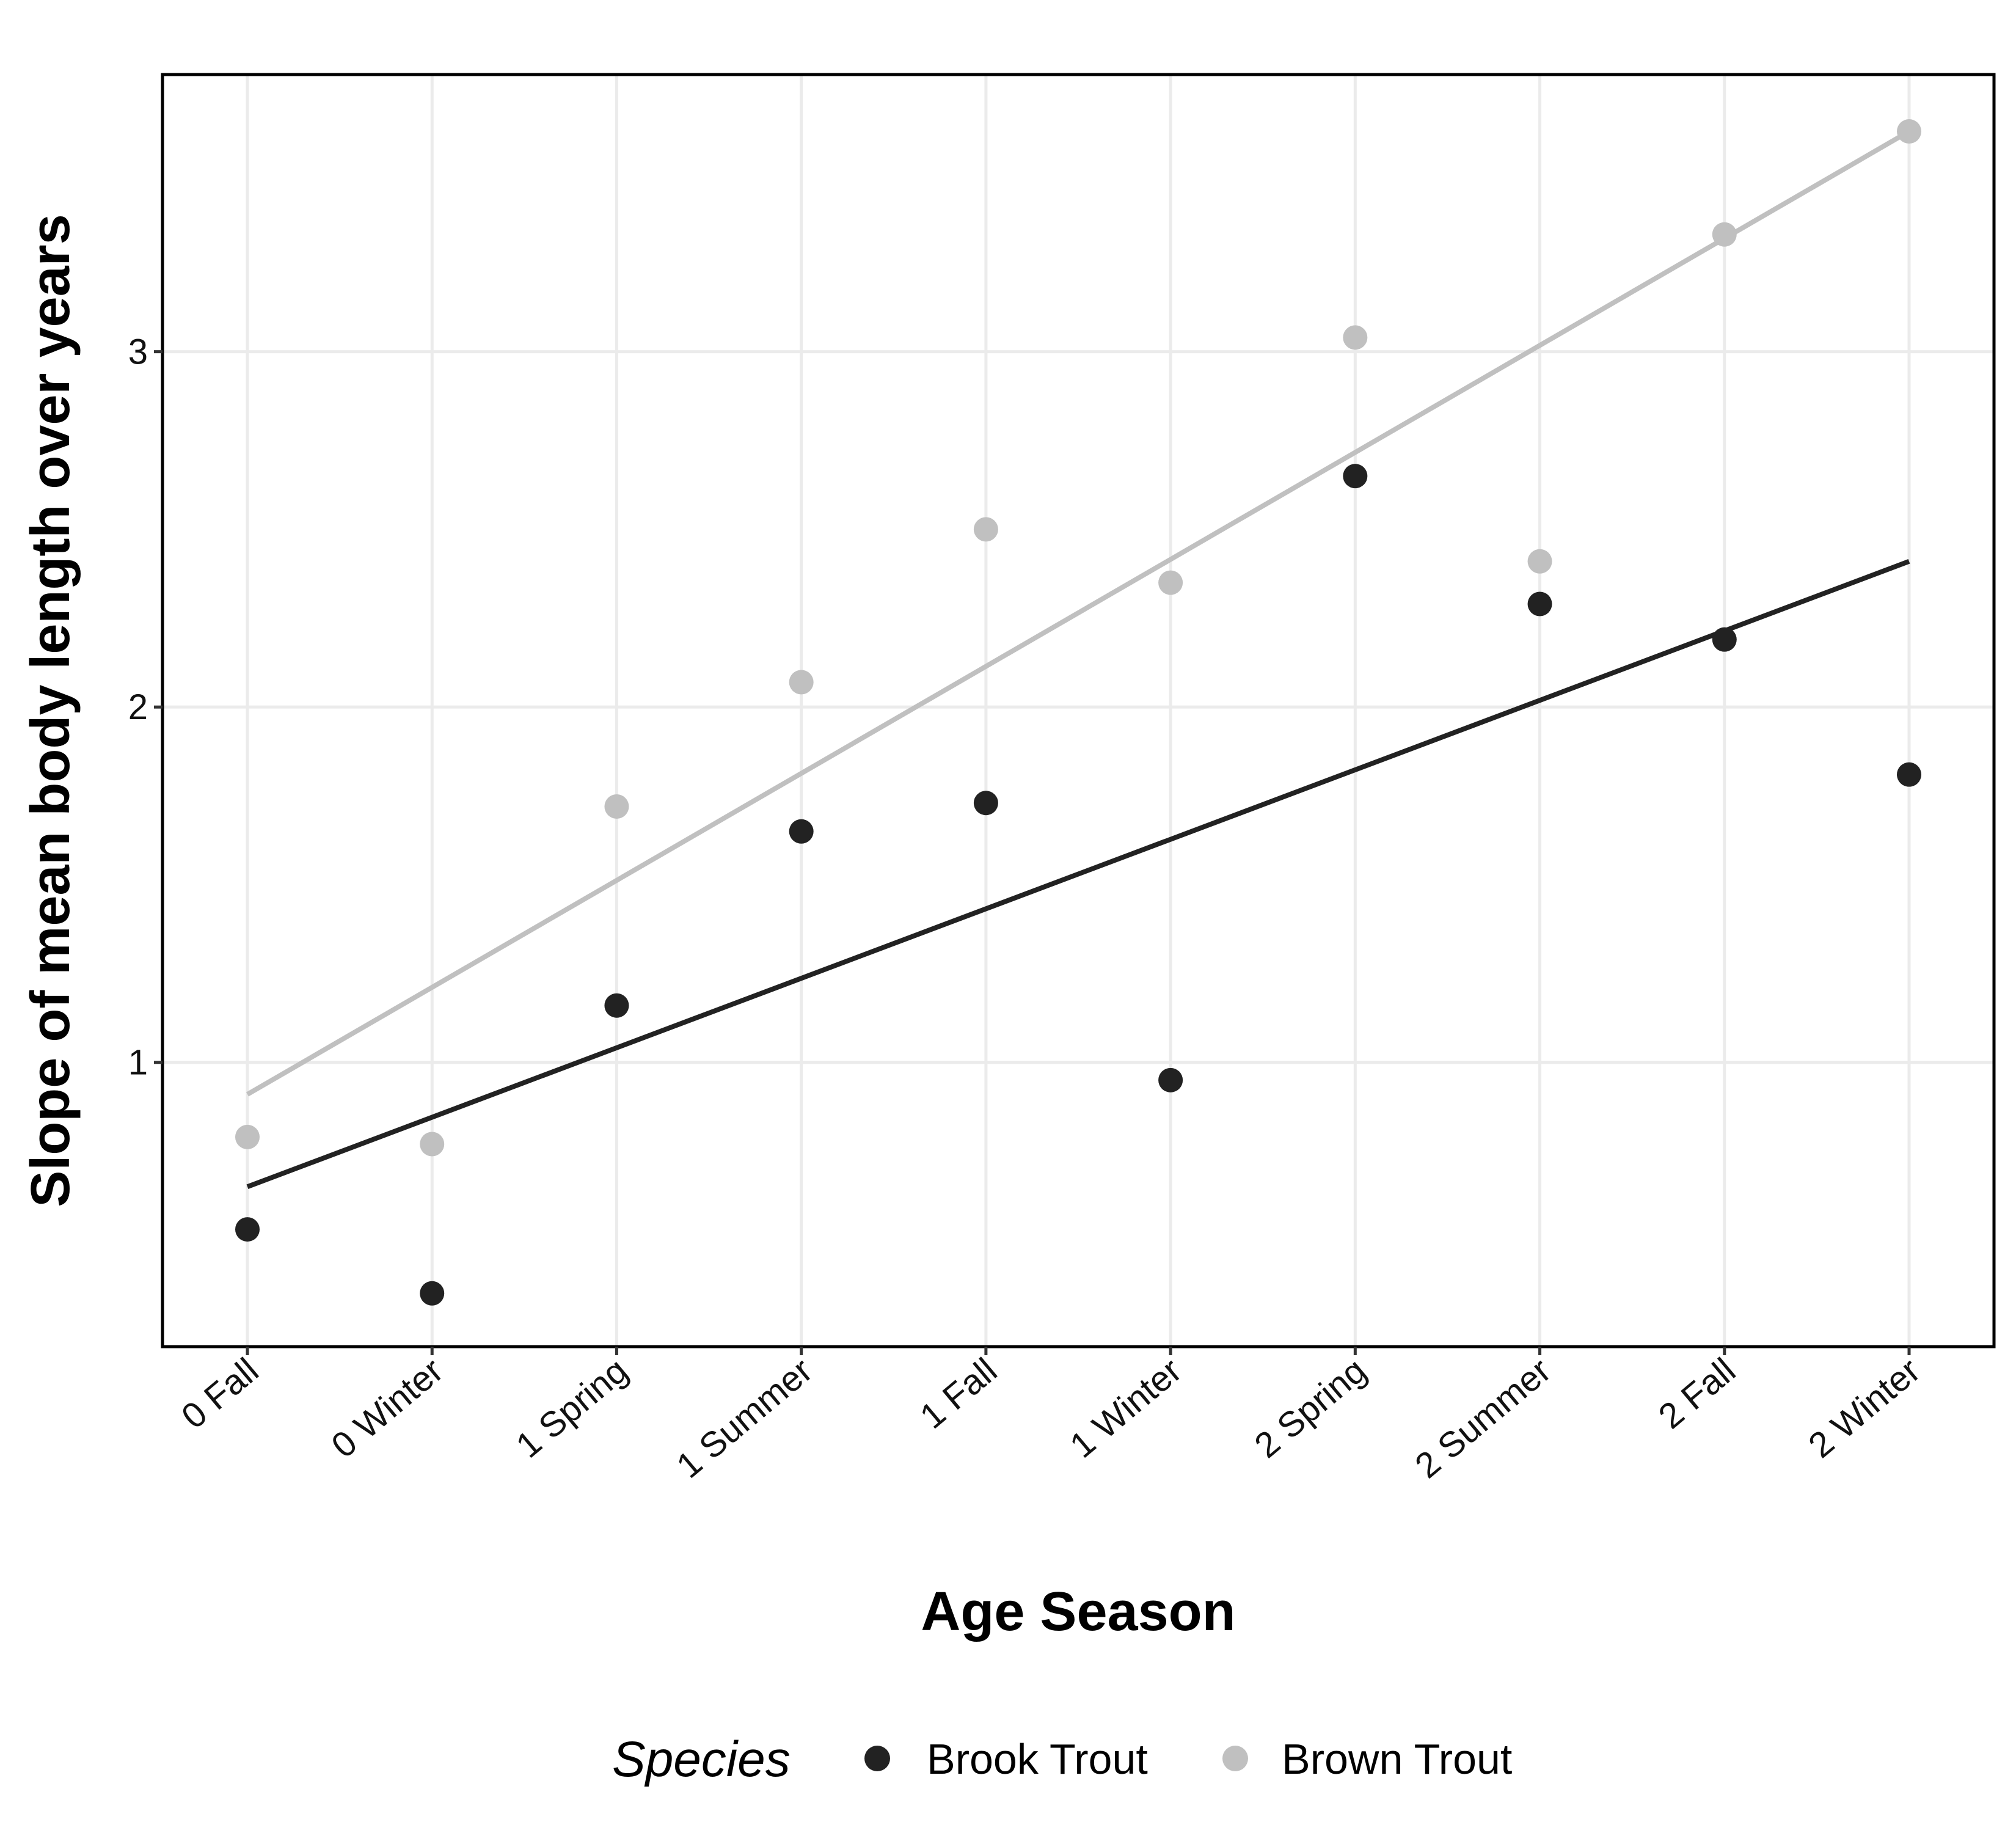 This screenshot has width=2016, height=1833. Describe the element at coordinates (1235, 1758) in the screenshot. I see `legend-marker-brown-trout` at that location.